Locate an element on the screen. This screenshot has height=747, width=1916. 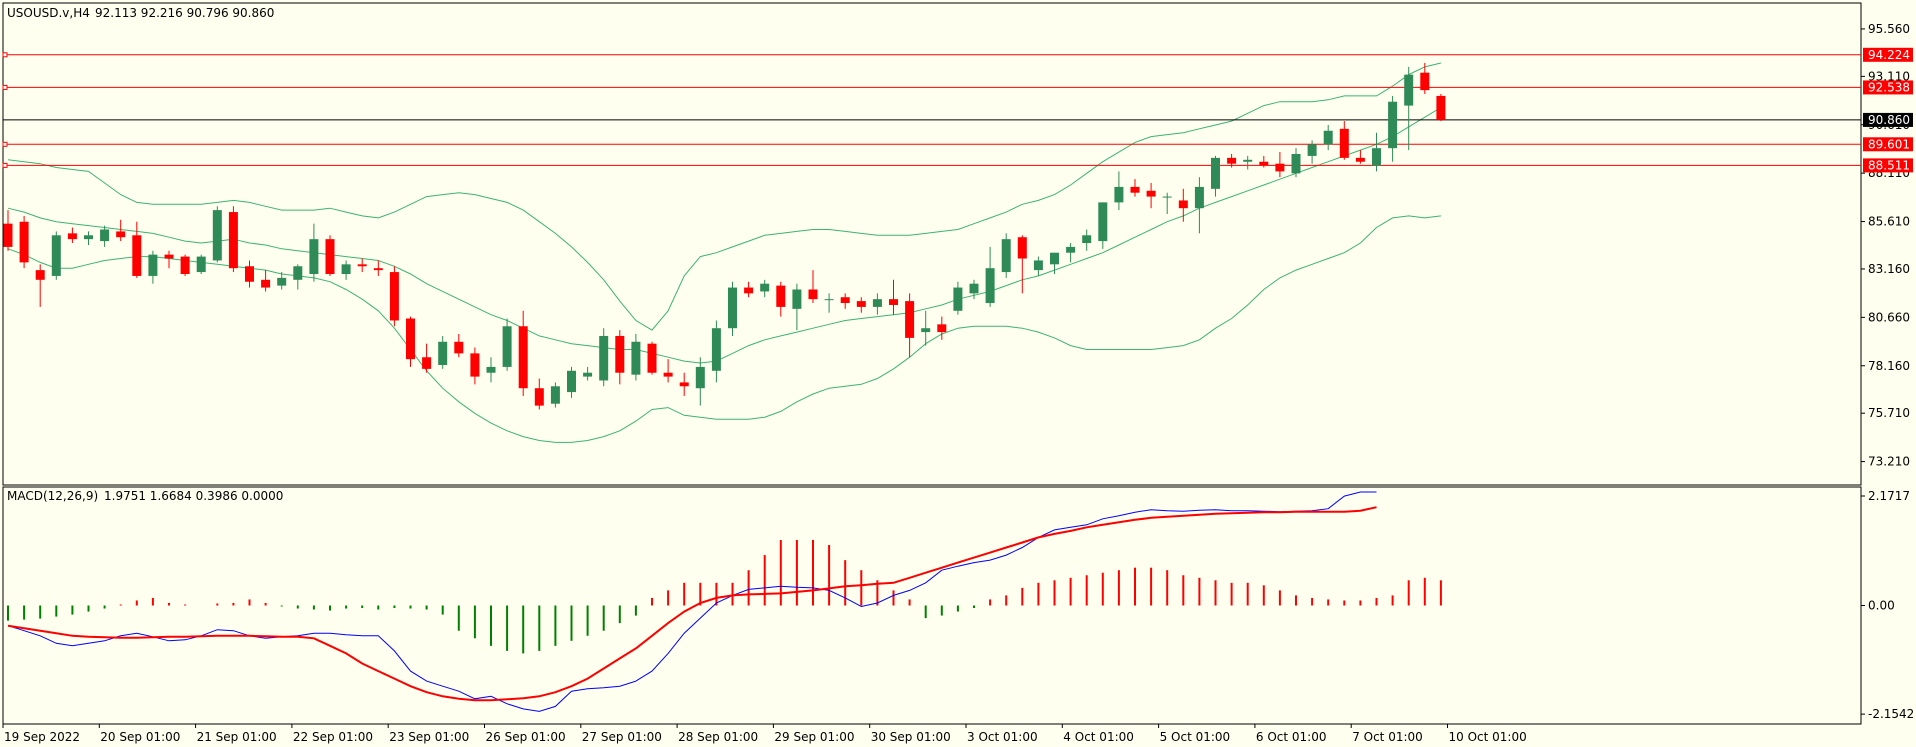
time-tick-label: 10 Oct 01:00 is located at coordinates (1488, 737).